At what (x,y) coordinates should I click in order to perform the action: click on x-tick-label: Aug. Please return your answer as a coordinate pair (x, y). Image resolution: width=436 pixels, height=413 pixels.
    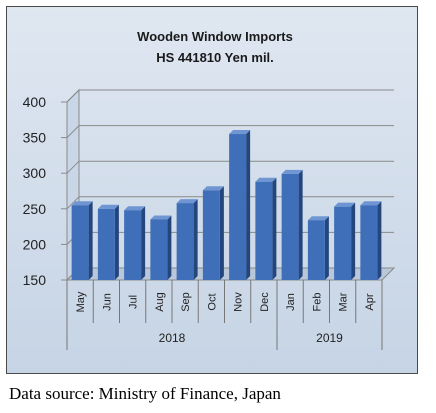
    Looking at the image, I should click on (160, 302).